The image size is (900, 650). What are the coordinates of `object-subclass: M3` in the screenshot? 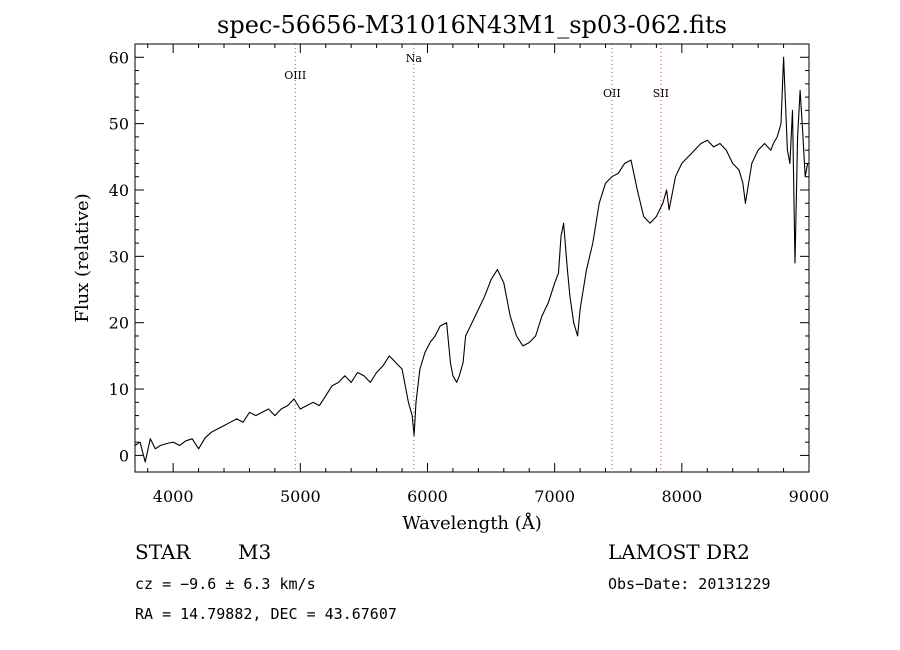 It's located at (254, 552).